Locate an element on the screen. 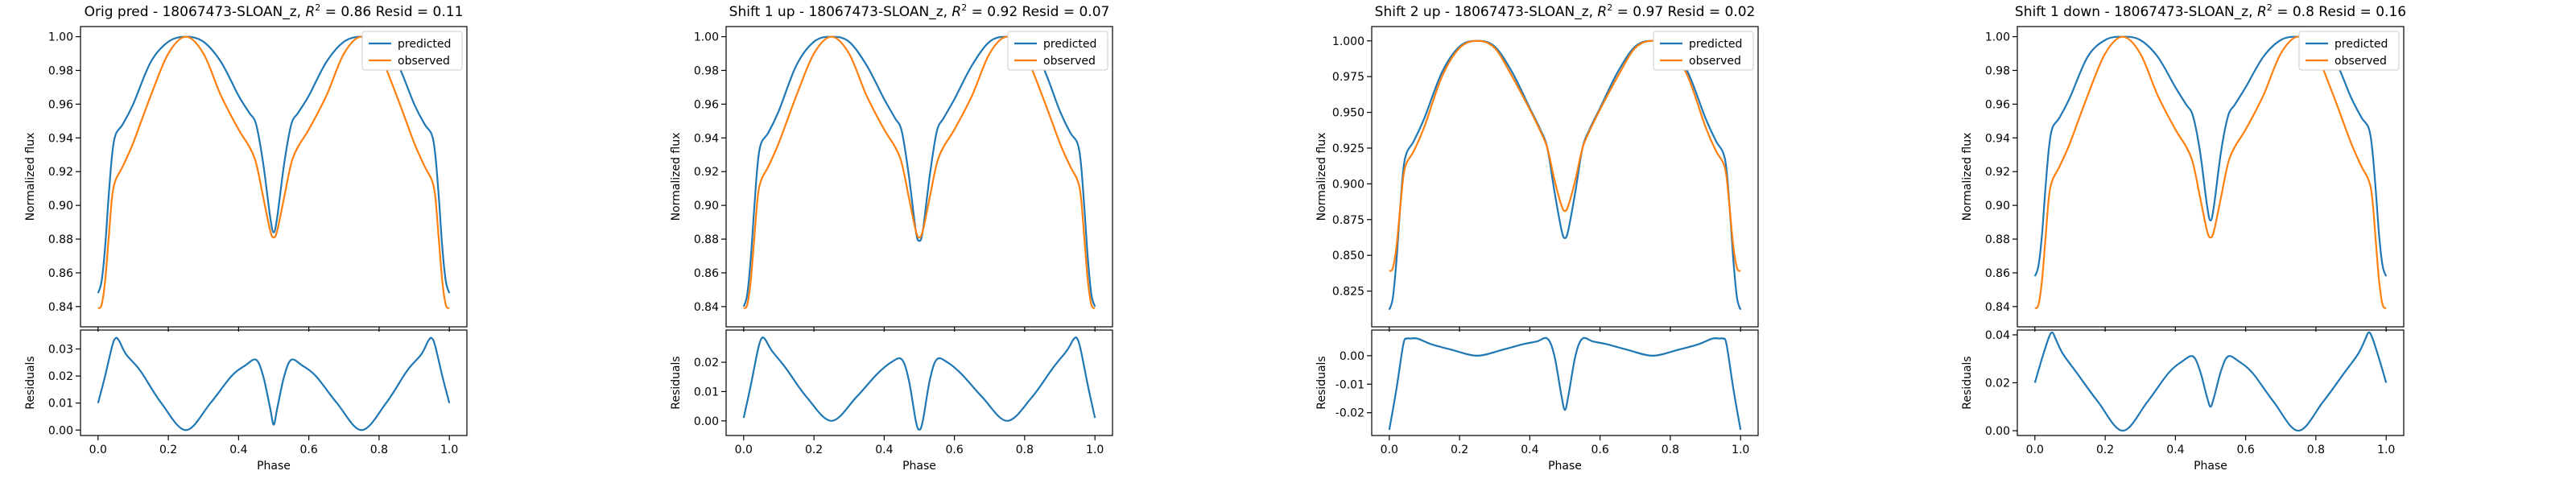  flux-y-tick-label: 0.950 is located at coordinates (1348, 113).